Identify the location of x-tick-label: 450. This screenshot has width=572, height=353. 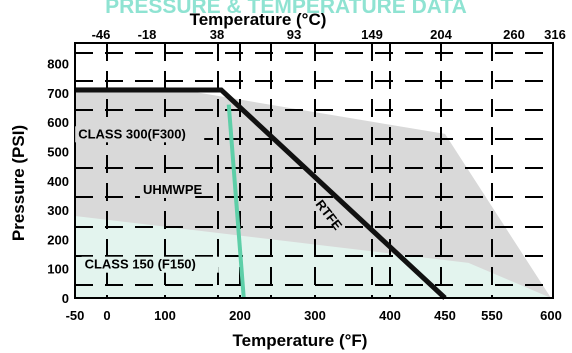
(445, 315).